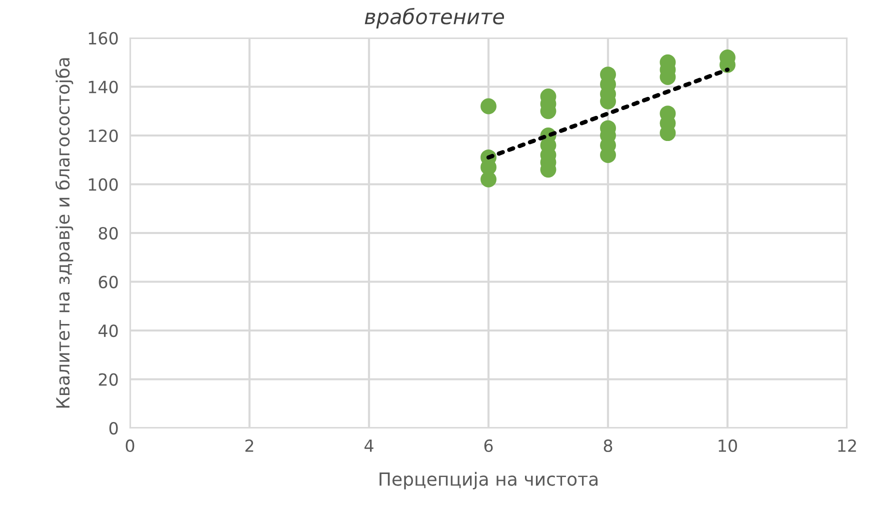  Describe the element at coordinates (369, 446) in the screenshot. I see `x-tick-label: 4` at that location.